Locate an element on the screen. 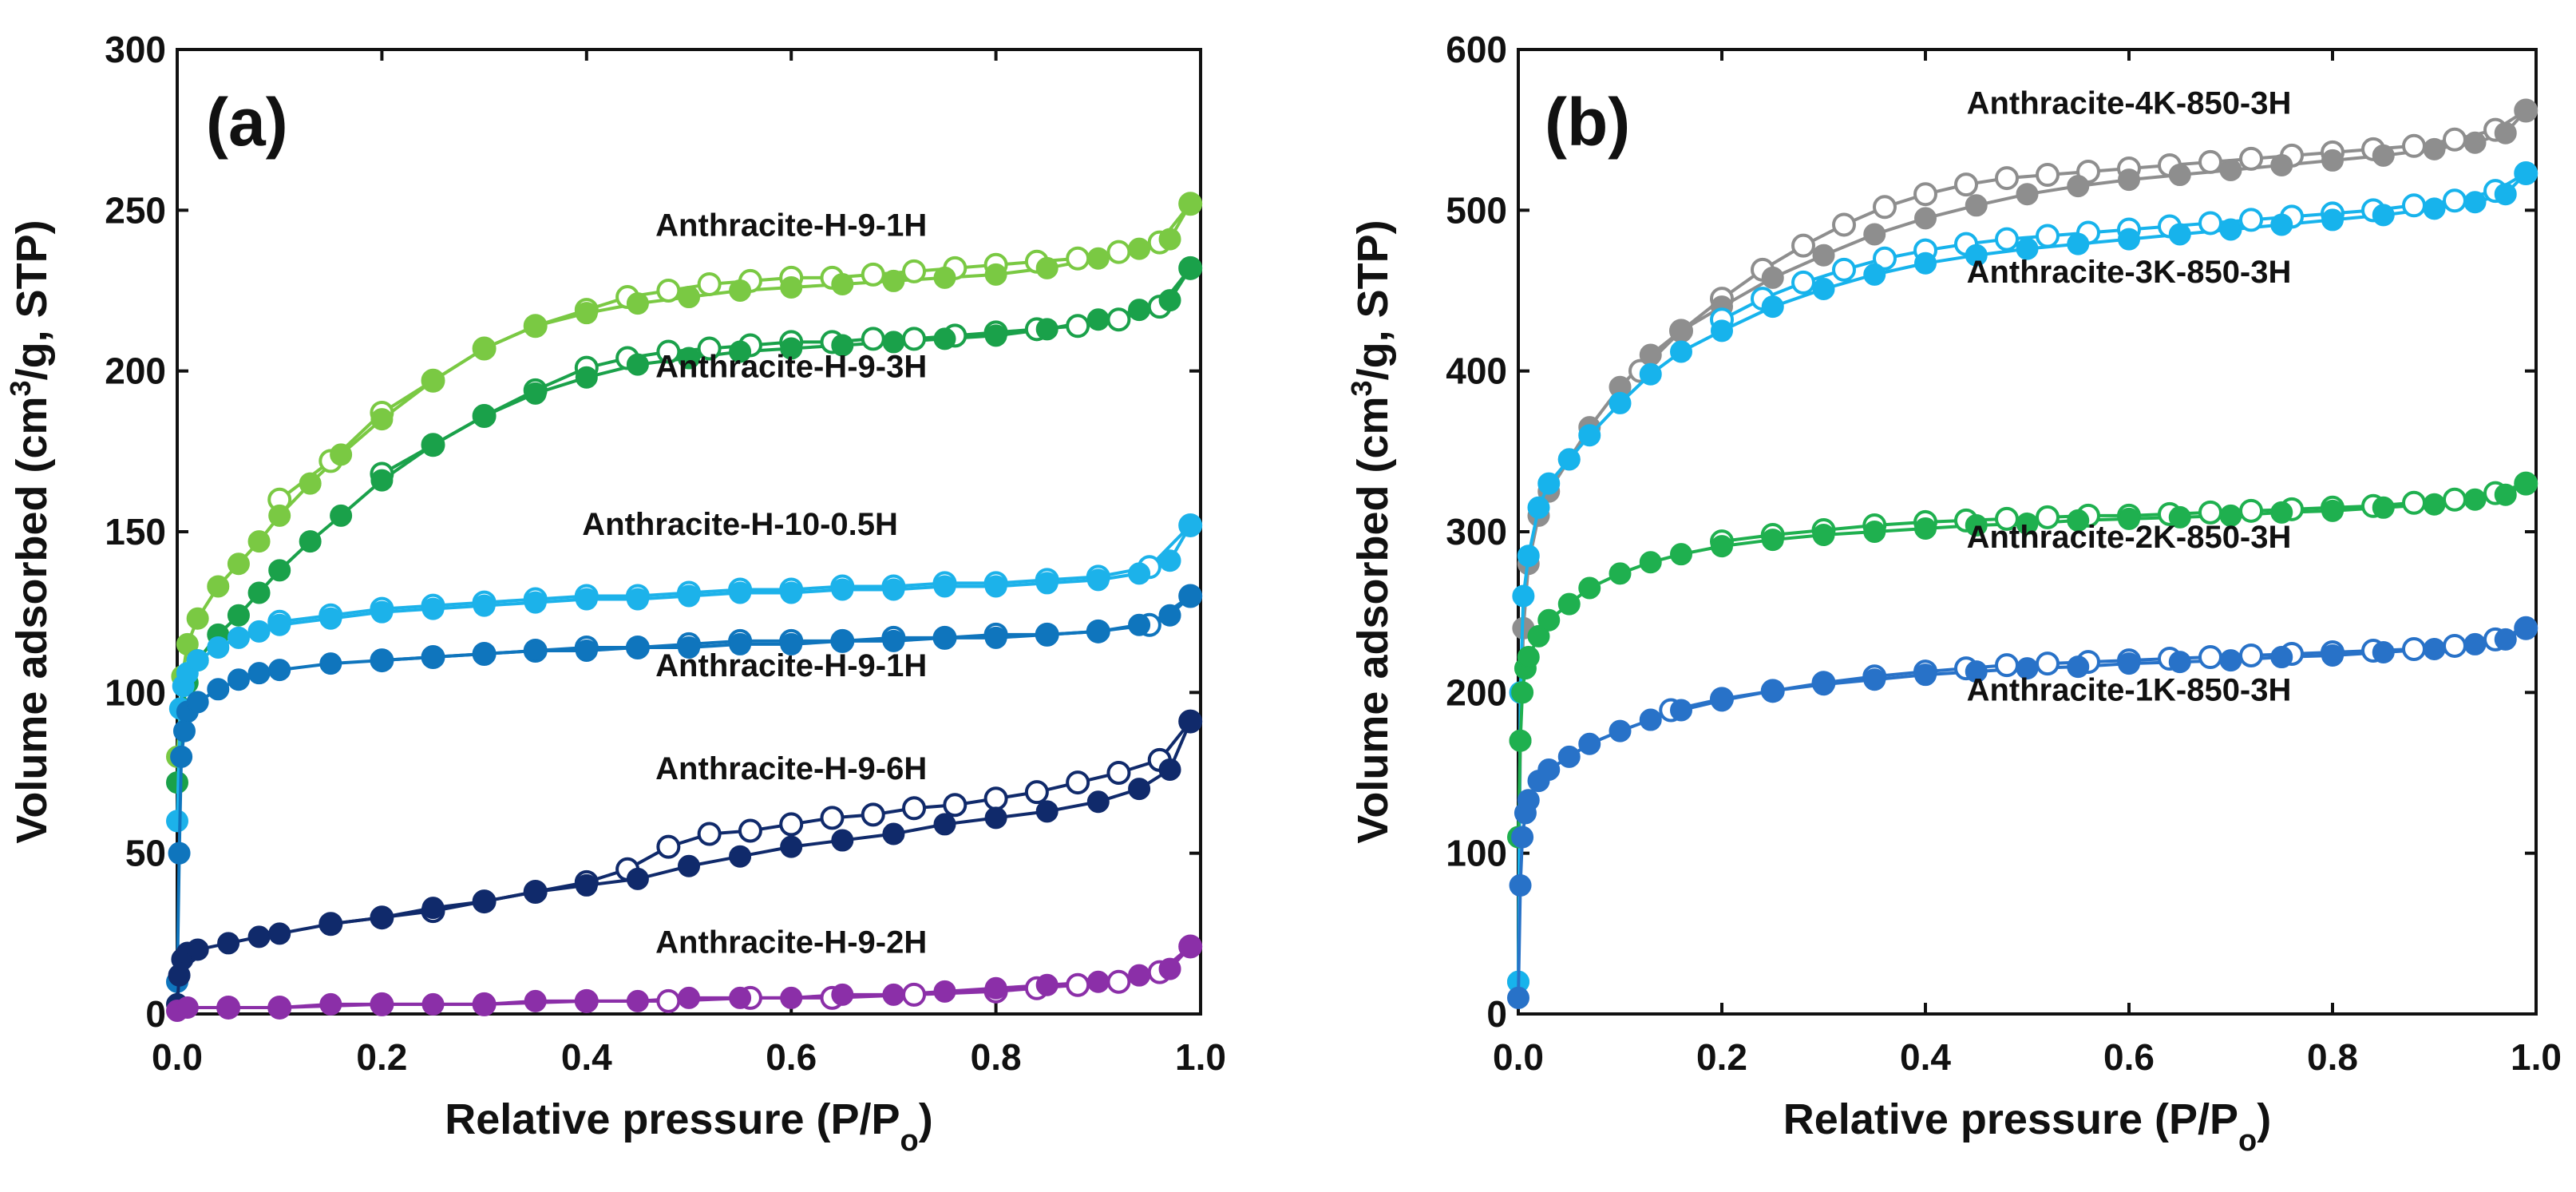 Image resolution: width=2576 pixels, height=1192 pixels. x-axis-label-end: ) is located at coordinates (926, 1119).